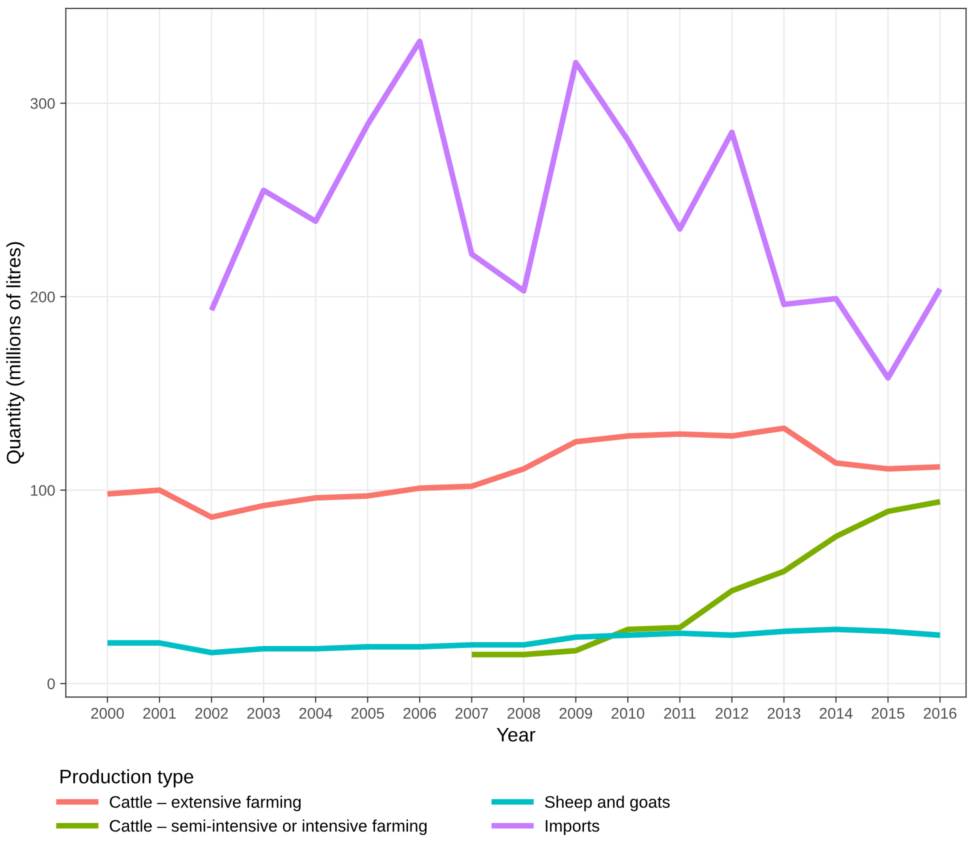  I want to click on x-tick-label: 2003, so click(263, 713).